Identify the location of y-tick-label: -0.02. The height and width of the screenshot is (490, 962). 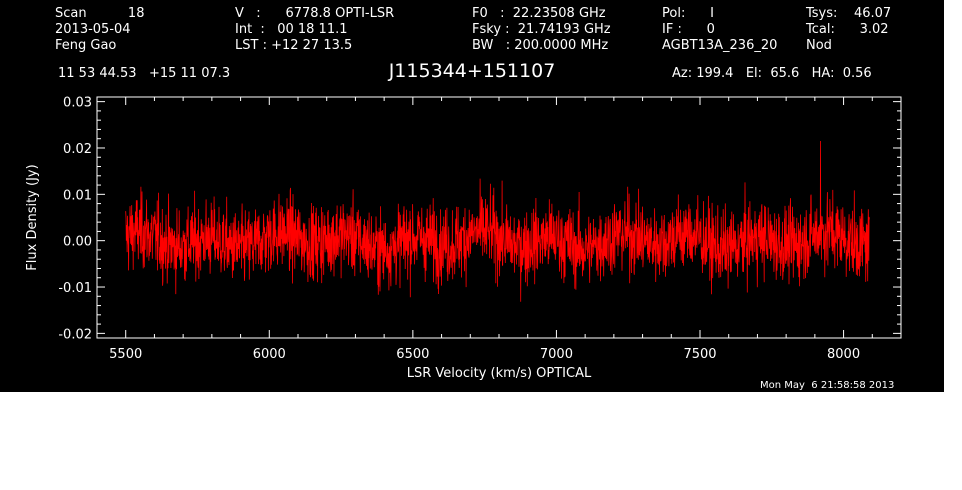
(75, 334).